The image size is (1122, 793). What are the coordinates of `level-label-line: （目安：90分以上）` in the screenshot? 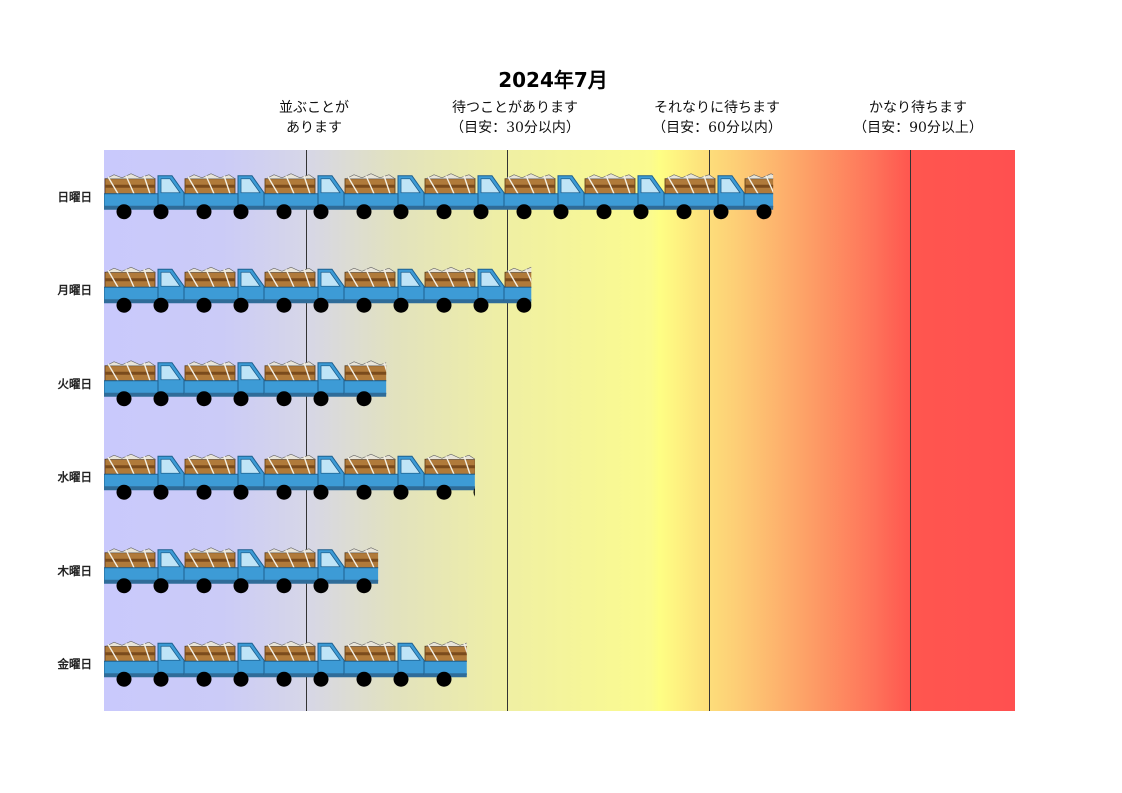 It's located at (918, 128).